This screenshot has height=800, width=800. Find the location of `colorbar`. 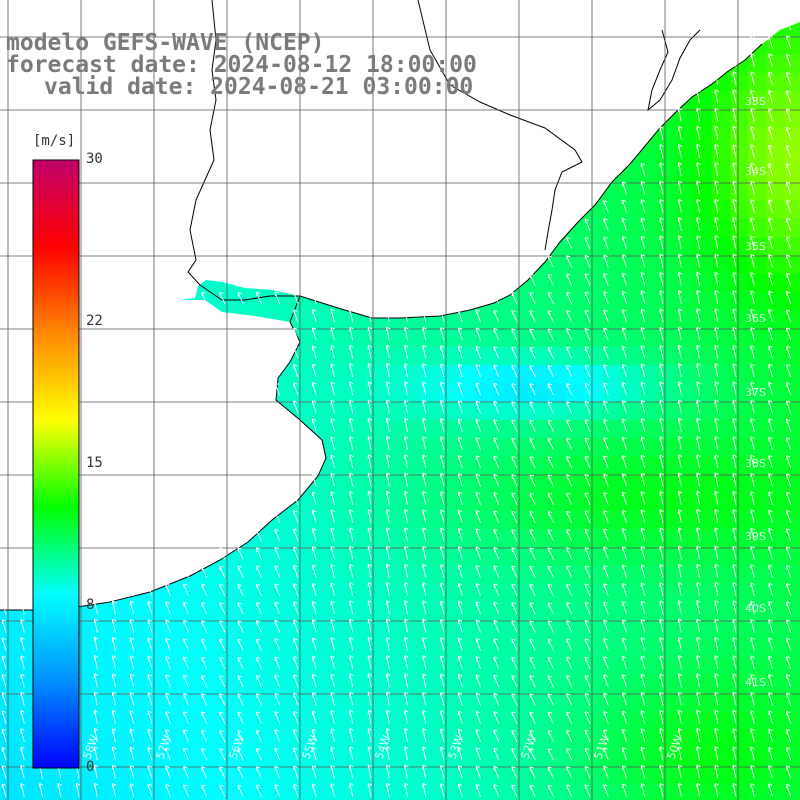

colorbar is located at coordinates (56, 464).